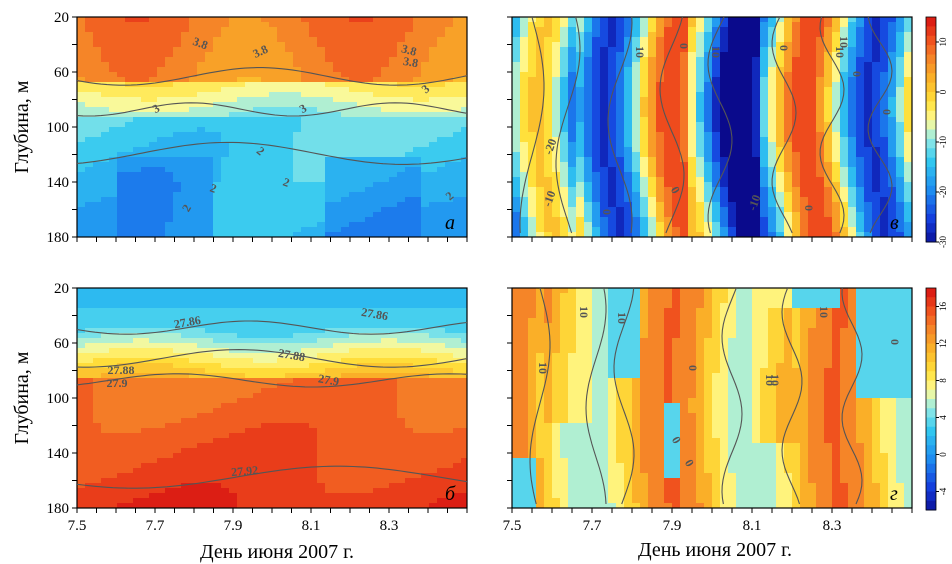 The image size is (952, 564). What do you see at coordinates (943, 307) in the screenshot?
I see `colorbar-tick-label: 16` at bounding box center [943, 307].